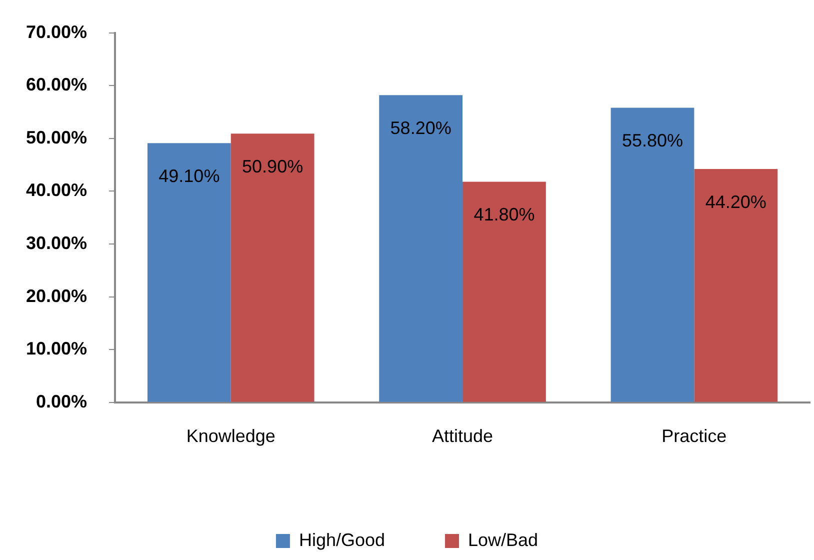 Image resolution: width=814 pixels, height=560 pixels. What do you see at coordinates (694, 436) in the screenshot?
I see `x-tick-label: Practice` at bounding box center [694, 436].